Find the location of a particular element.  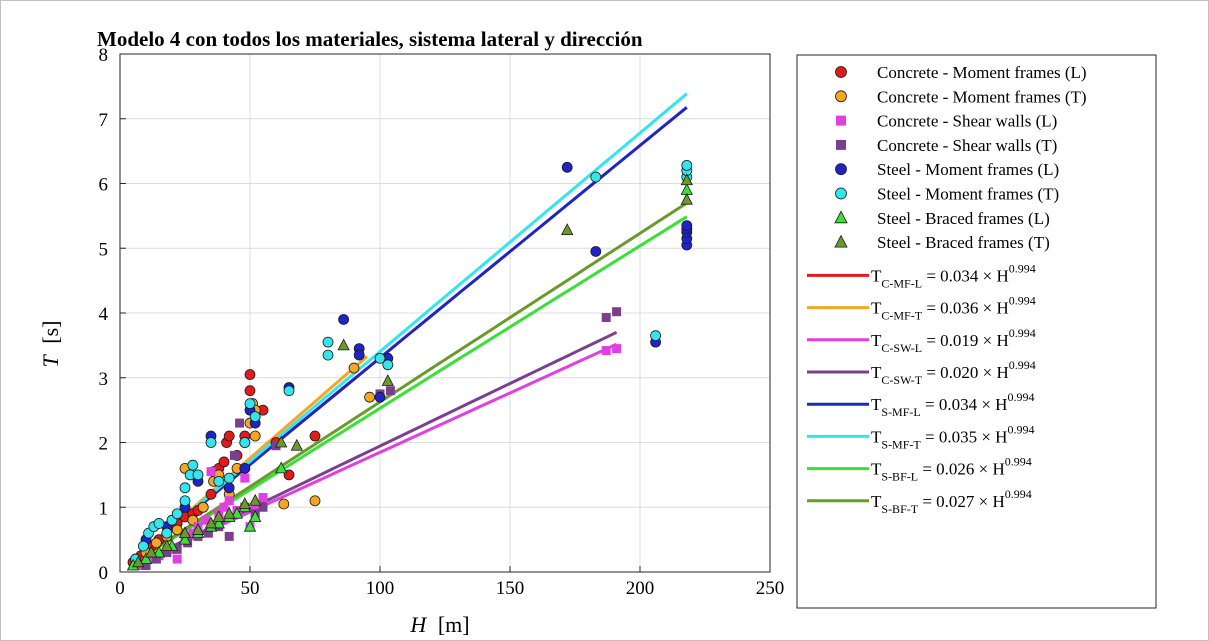

legend-fit-label: TC-SW-L = 0.019 × H0.994 is located at coordinates (953, 340).